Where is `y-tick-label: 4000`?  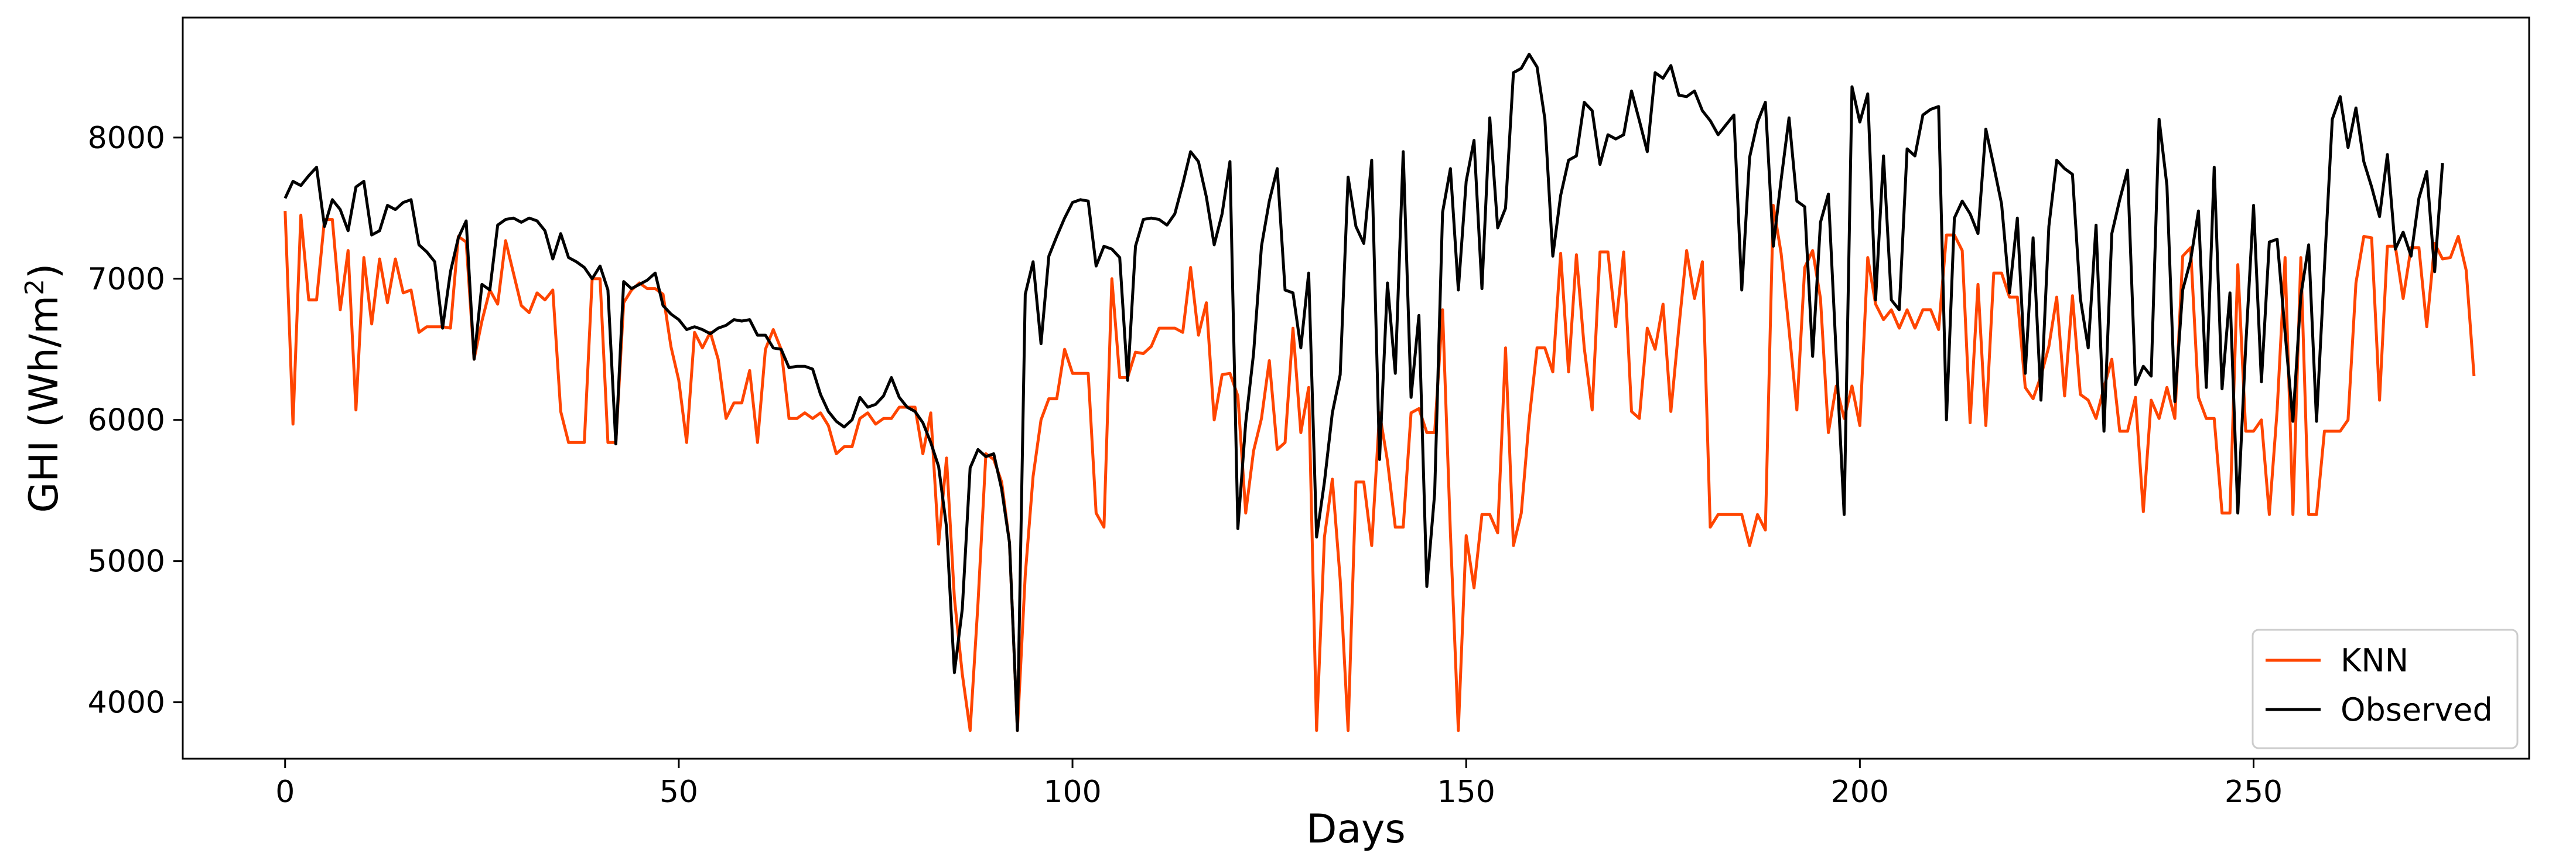
y-tick-label: 4000 is located at coordinates (126, 703).